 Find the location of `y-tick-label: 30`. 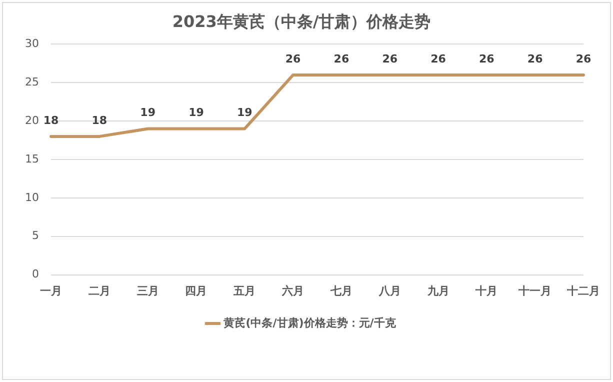

y-tick-label: 30 is located at coordinates (31, 43).